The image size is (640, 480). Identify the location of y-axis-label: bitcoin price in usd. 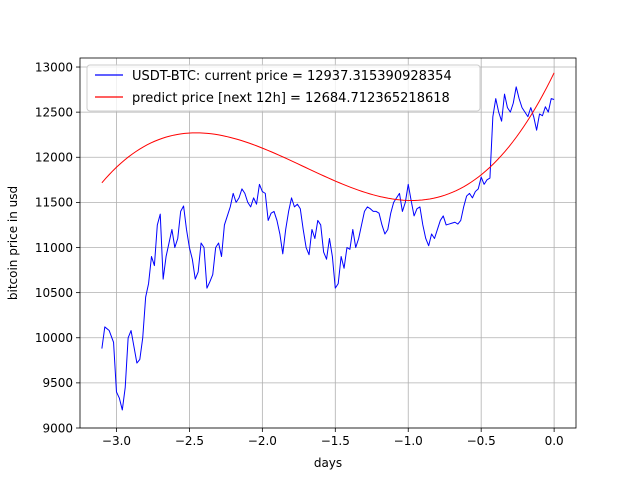
(13, 243).